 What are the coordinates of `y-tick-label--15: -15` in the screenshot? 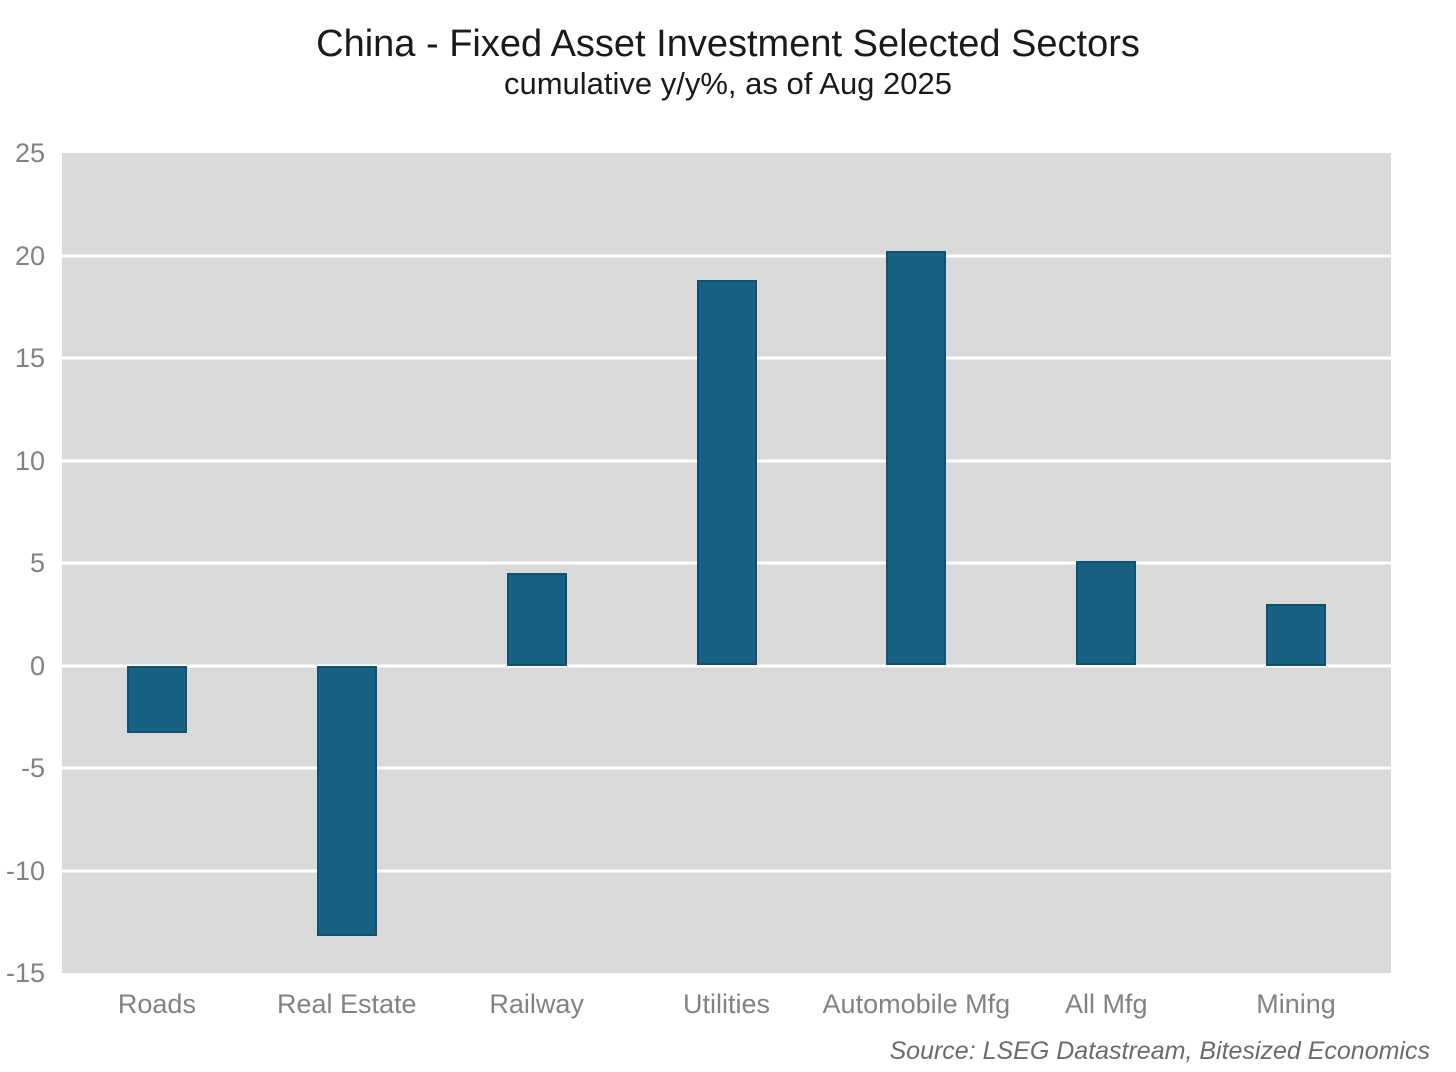 It's located at (25, 973).